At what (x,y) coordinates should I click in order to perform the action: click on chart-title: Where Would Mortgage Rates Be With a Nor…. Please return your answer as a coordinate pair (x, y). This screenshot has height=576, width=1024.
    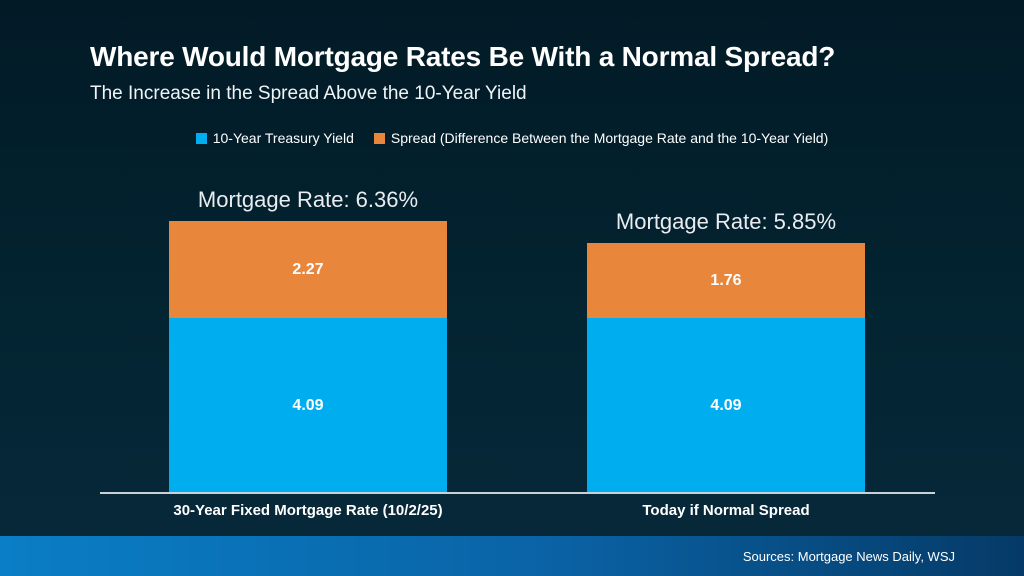
    Looking at the image, I should click on (463, 56).